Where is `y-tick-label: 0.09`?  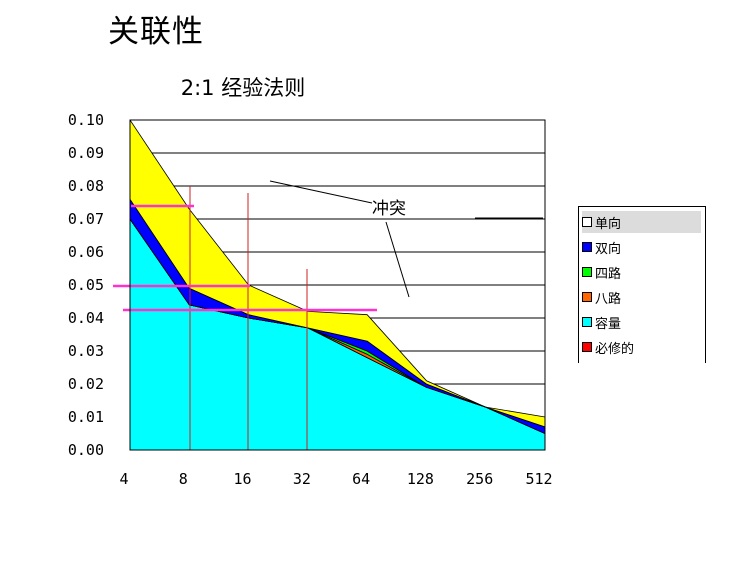
y-tick-label: 0.09 is located at coordinates (86, 153).